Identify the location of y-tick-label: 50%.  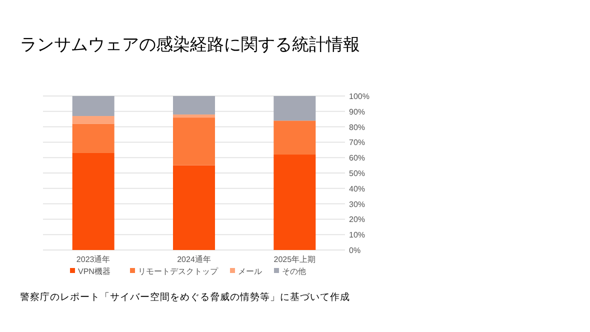
(357, 173).